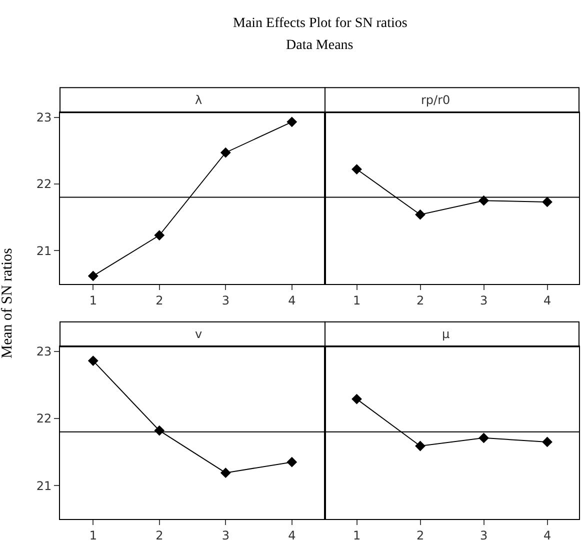  I want to click on text: Main Effects Plot for SN ratios, so click(320, 23).